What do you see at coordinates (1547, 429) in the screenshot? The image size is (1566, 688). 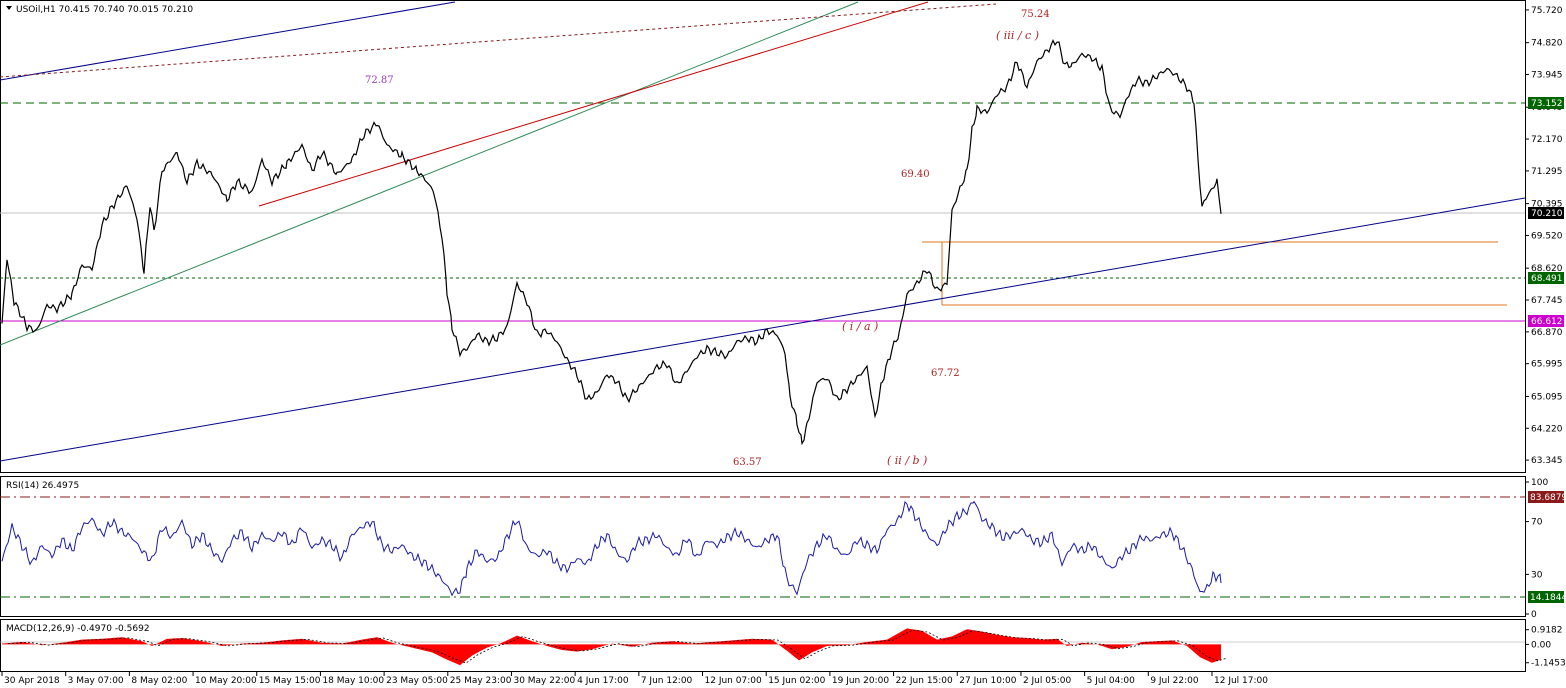 I see `price-y-tick-label: 64.220` at bounding box center [1547, 429].